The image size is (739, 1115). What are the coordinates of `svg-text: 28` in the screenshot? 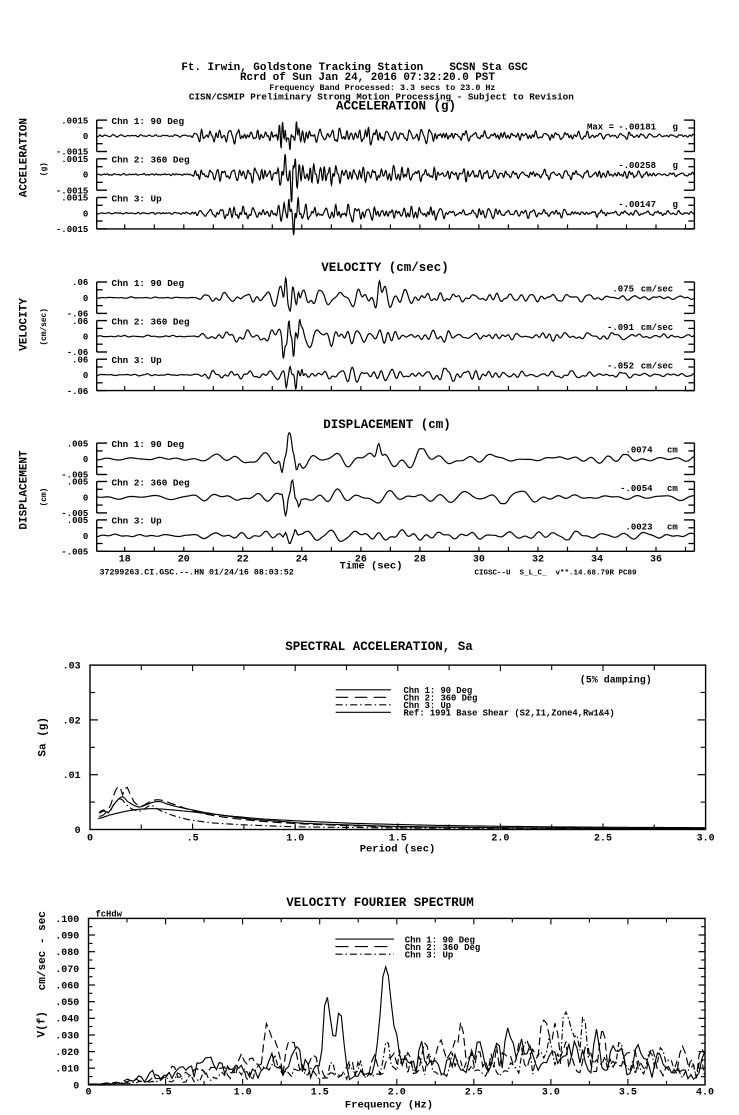 It's located at (420, 559).